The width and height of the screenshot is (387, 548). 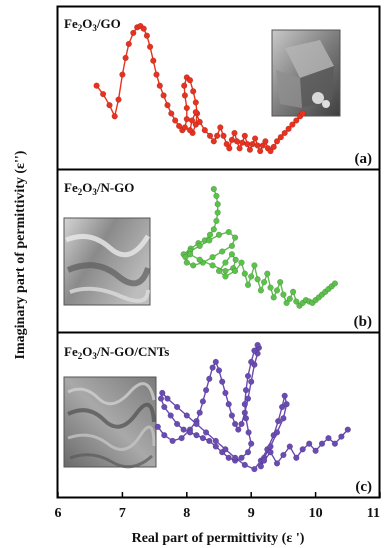 I want to click on sample-label-c: Fe2O3/N-GO/CNTs, so click(x=116, y=352).